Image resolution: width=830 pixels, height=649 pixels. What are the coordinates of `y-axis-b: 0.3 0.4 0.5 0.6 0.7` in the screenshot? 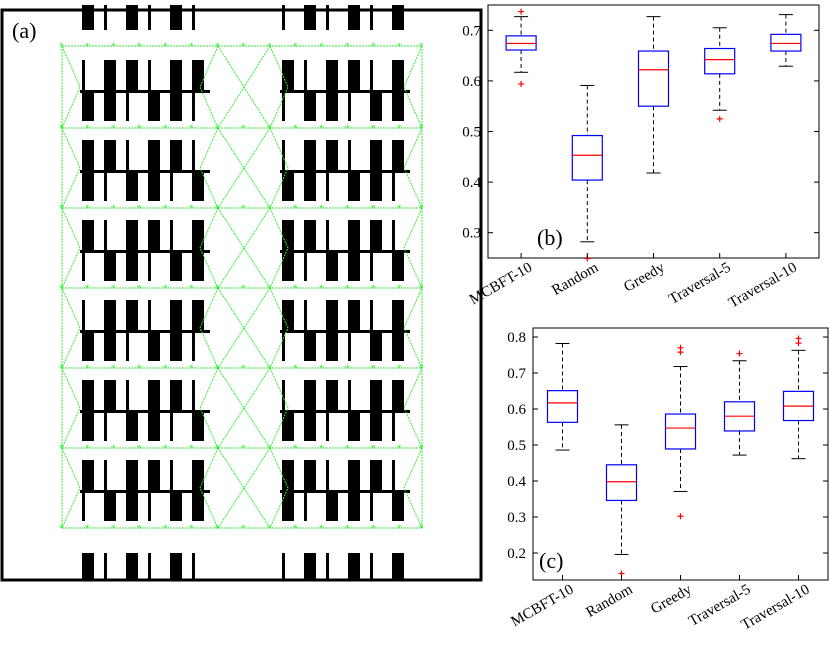 It's located at (640, 132).